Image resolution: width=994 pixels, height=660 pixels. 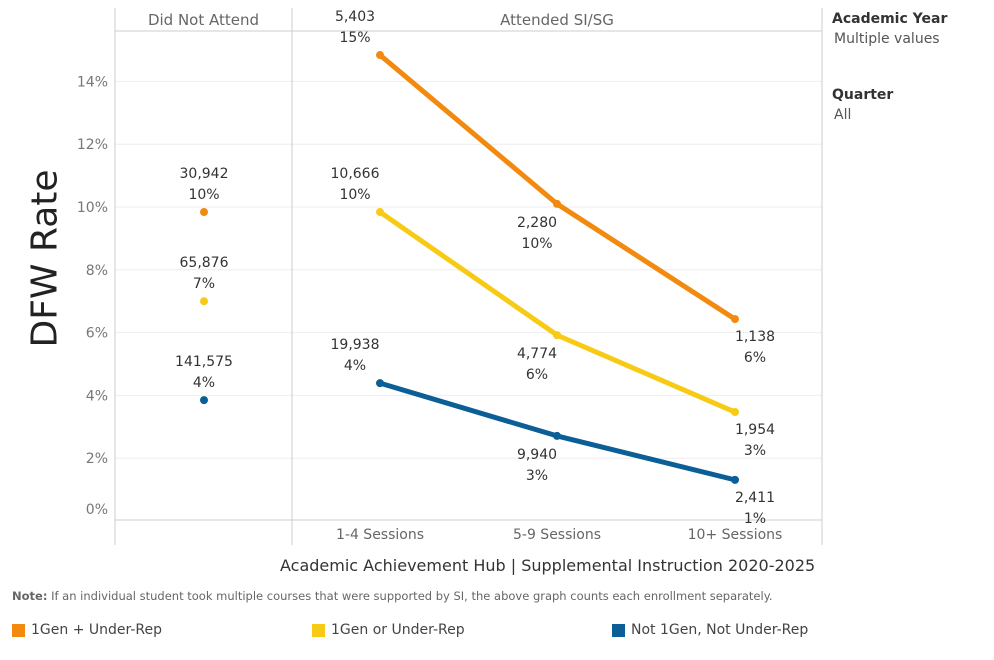 I want to click on data-label-count: 30,942, so click(x=204, y=174).